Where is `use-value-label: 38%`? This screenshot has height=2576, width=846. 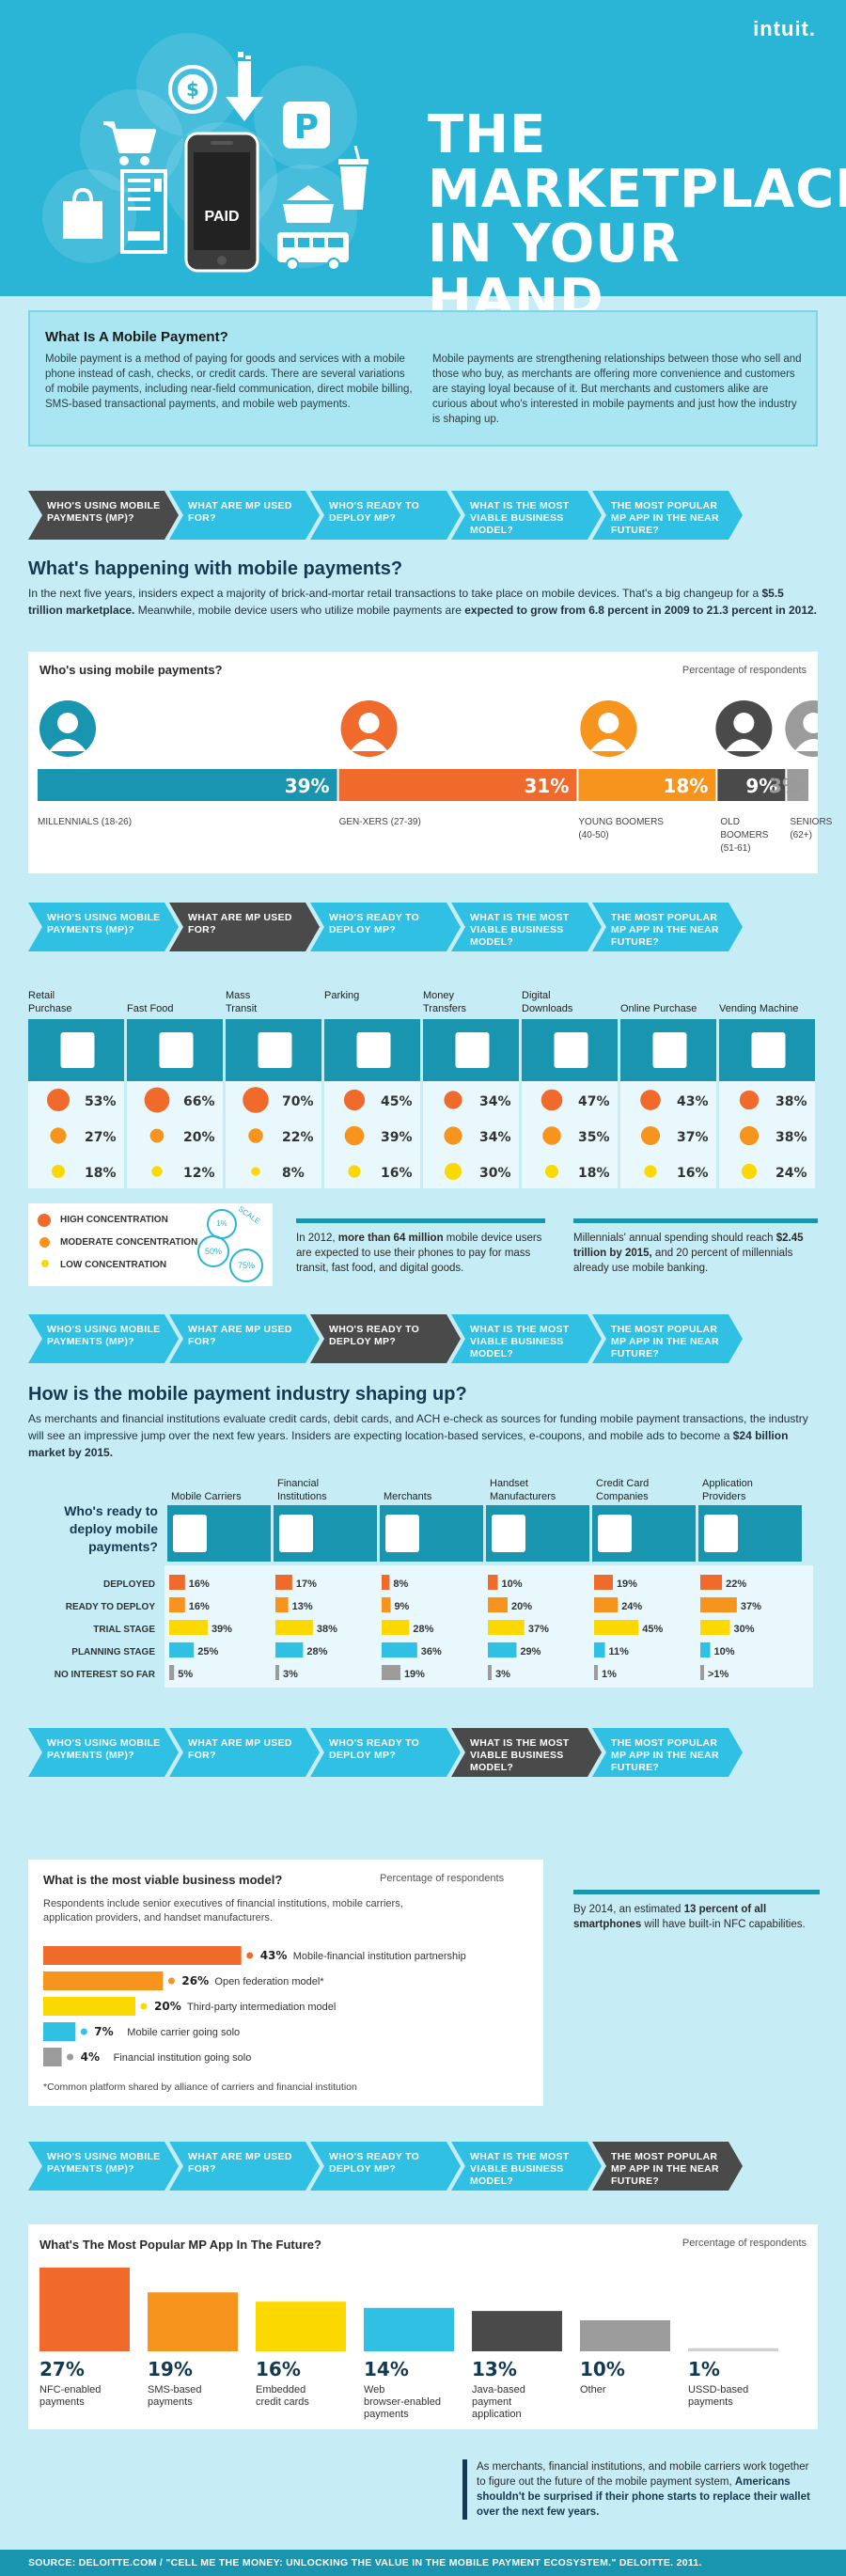 use-value-label: 38% is located at coordinates (791, 1138).